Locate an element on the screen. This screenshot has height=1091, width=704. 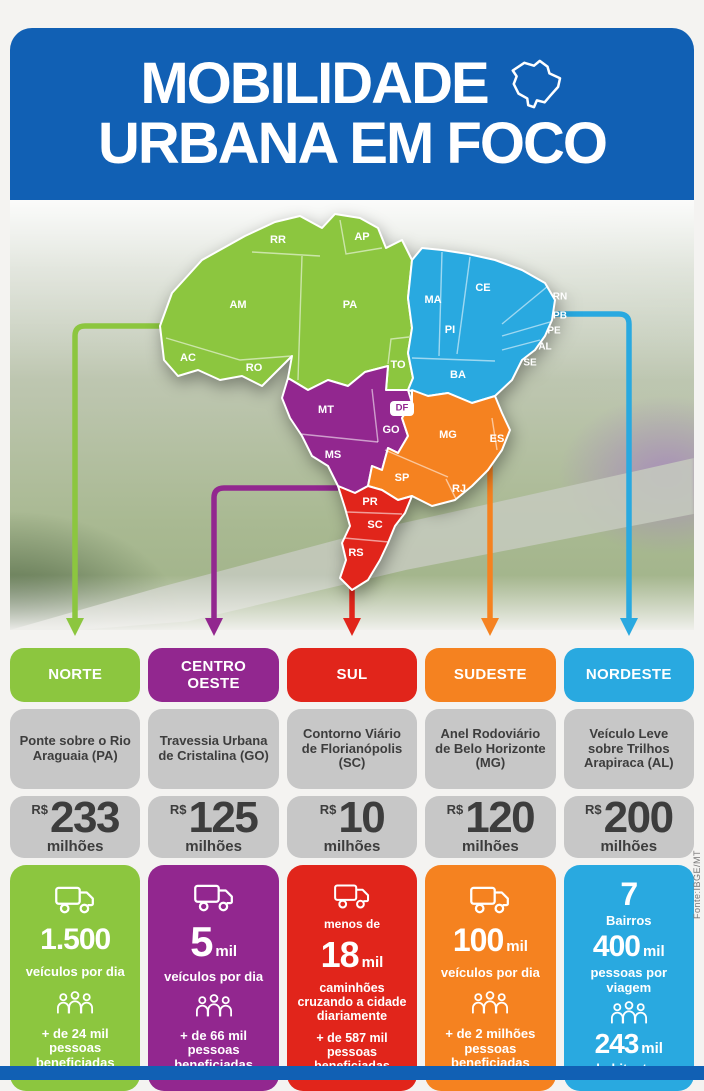
bairros-label: Bairros is located at coordinates (629, 921).